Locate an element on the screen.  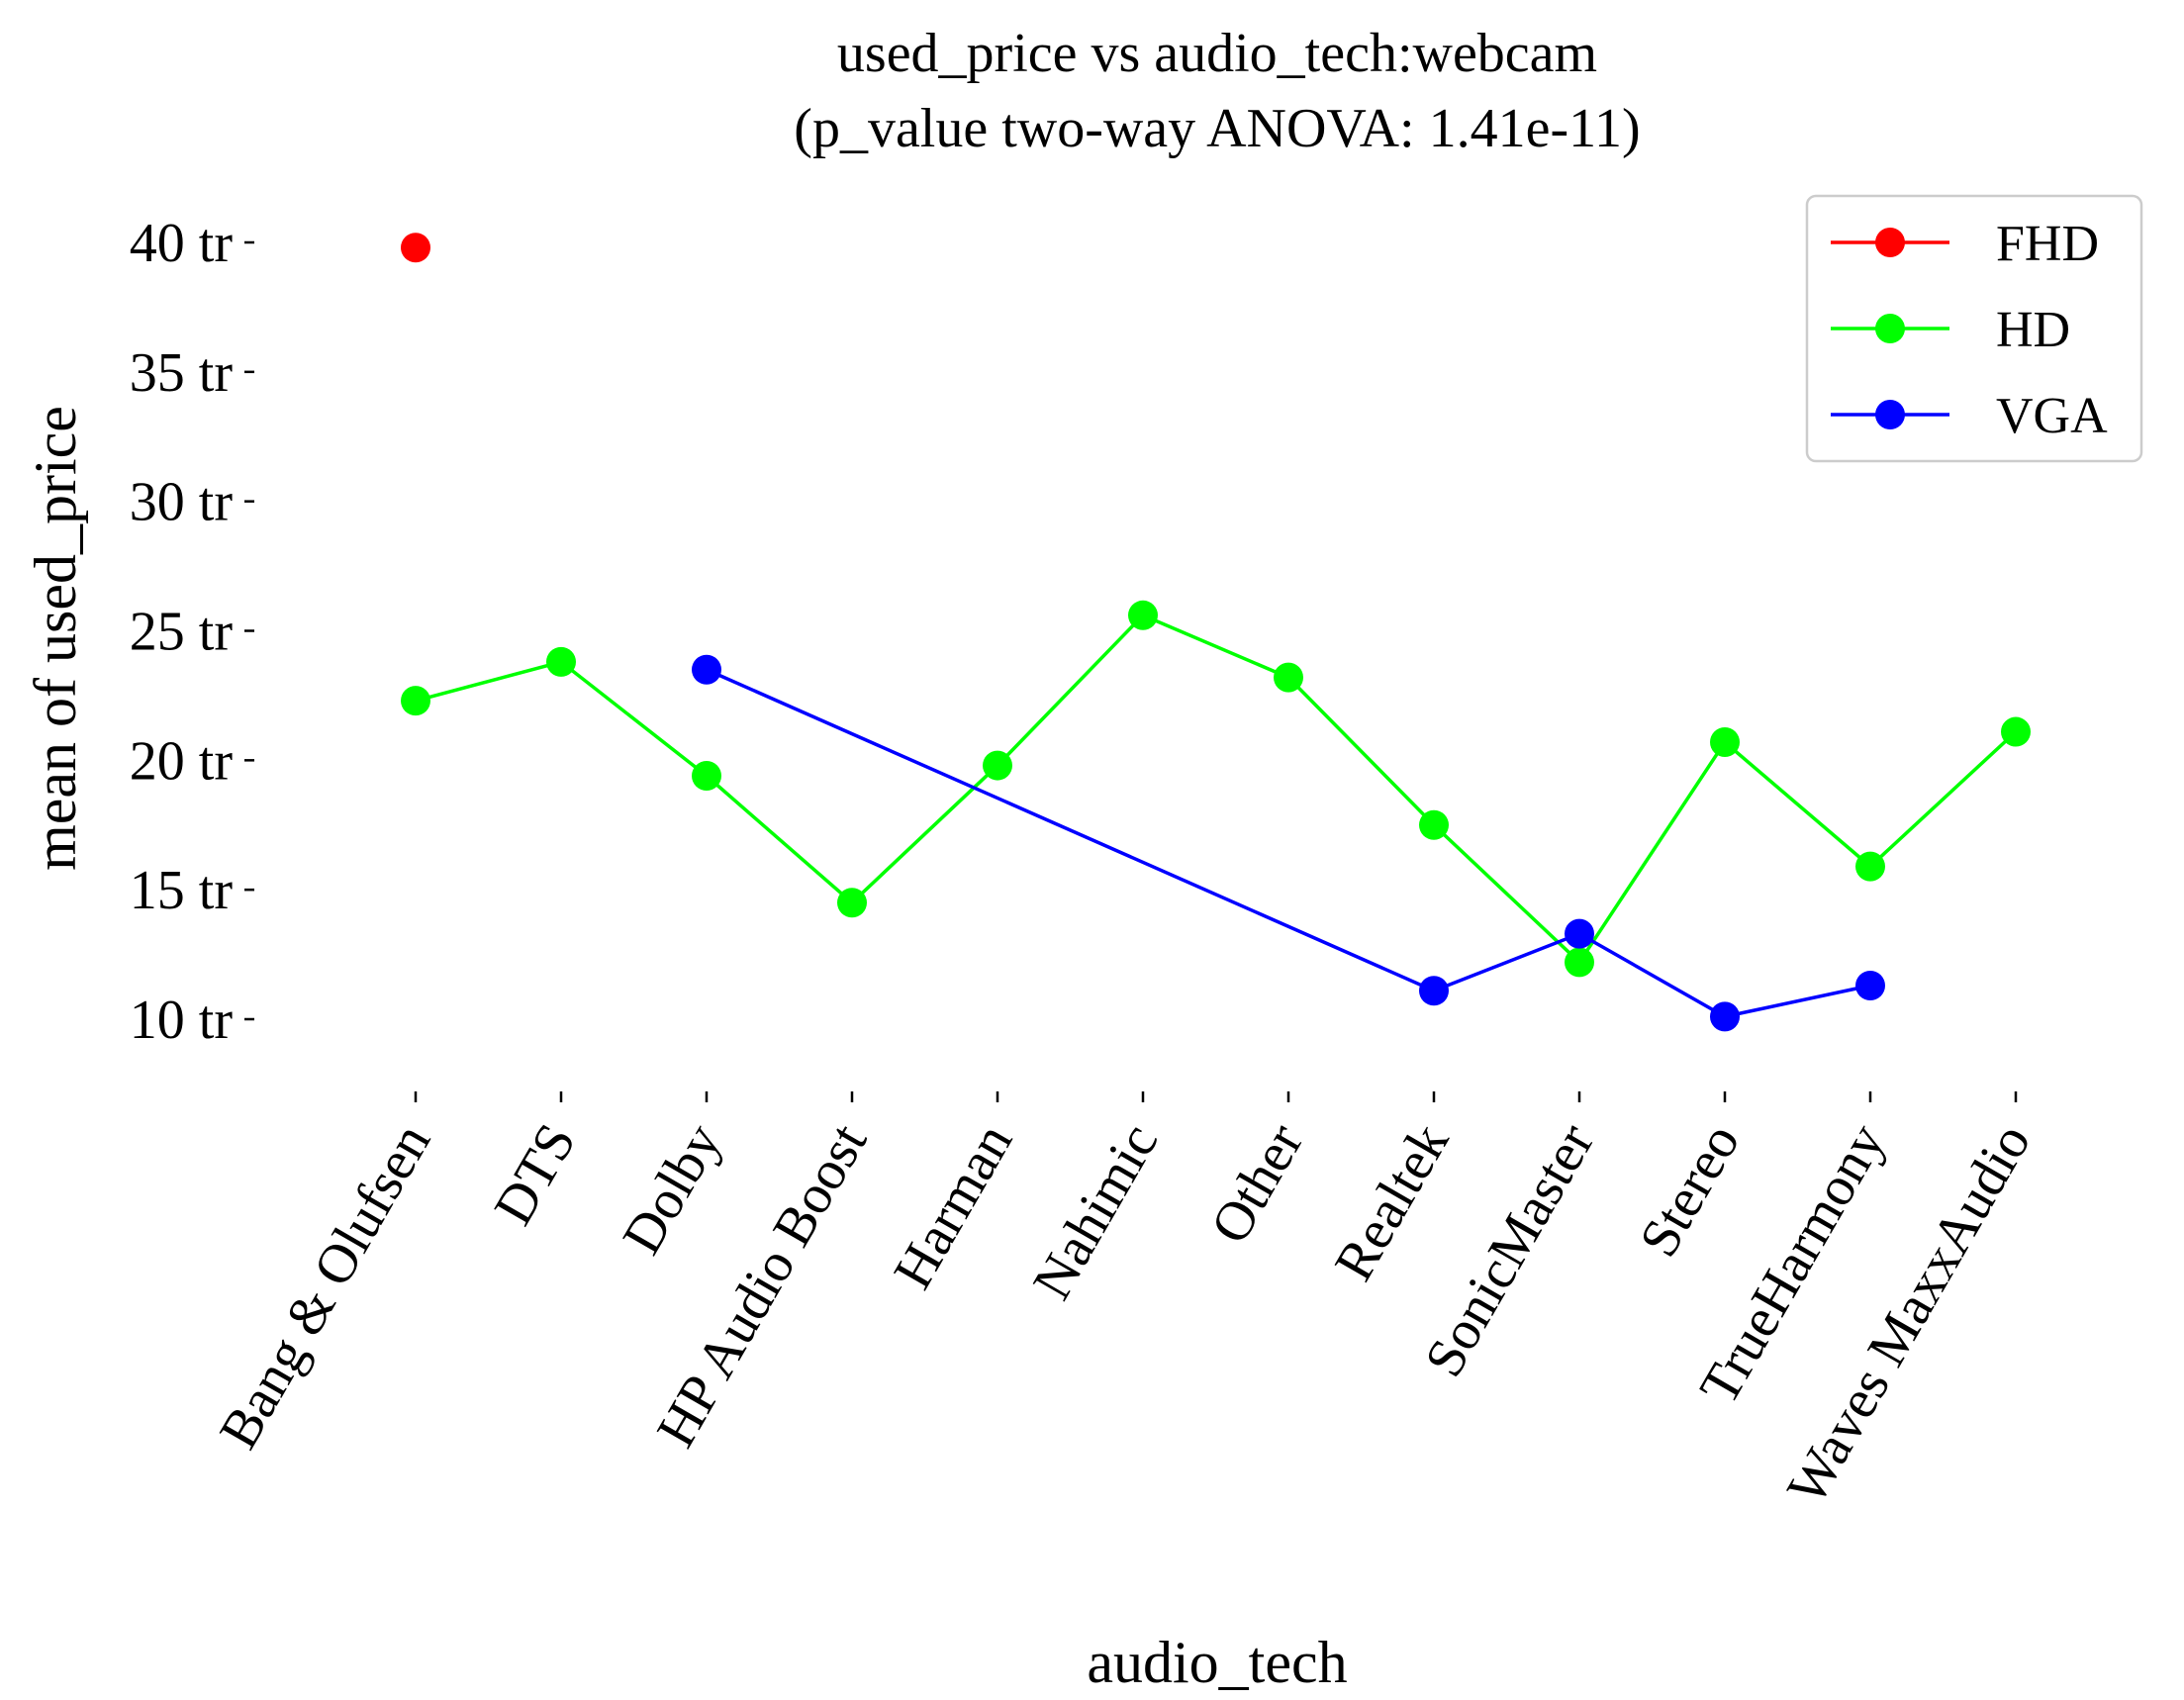
legend-label: VGA is located at coordinates (2052, 416).